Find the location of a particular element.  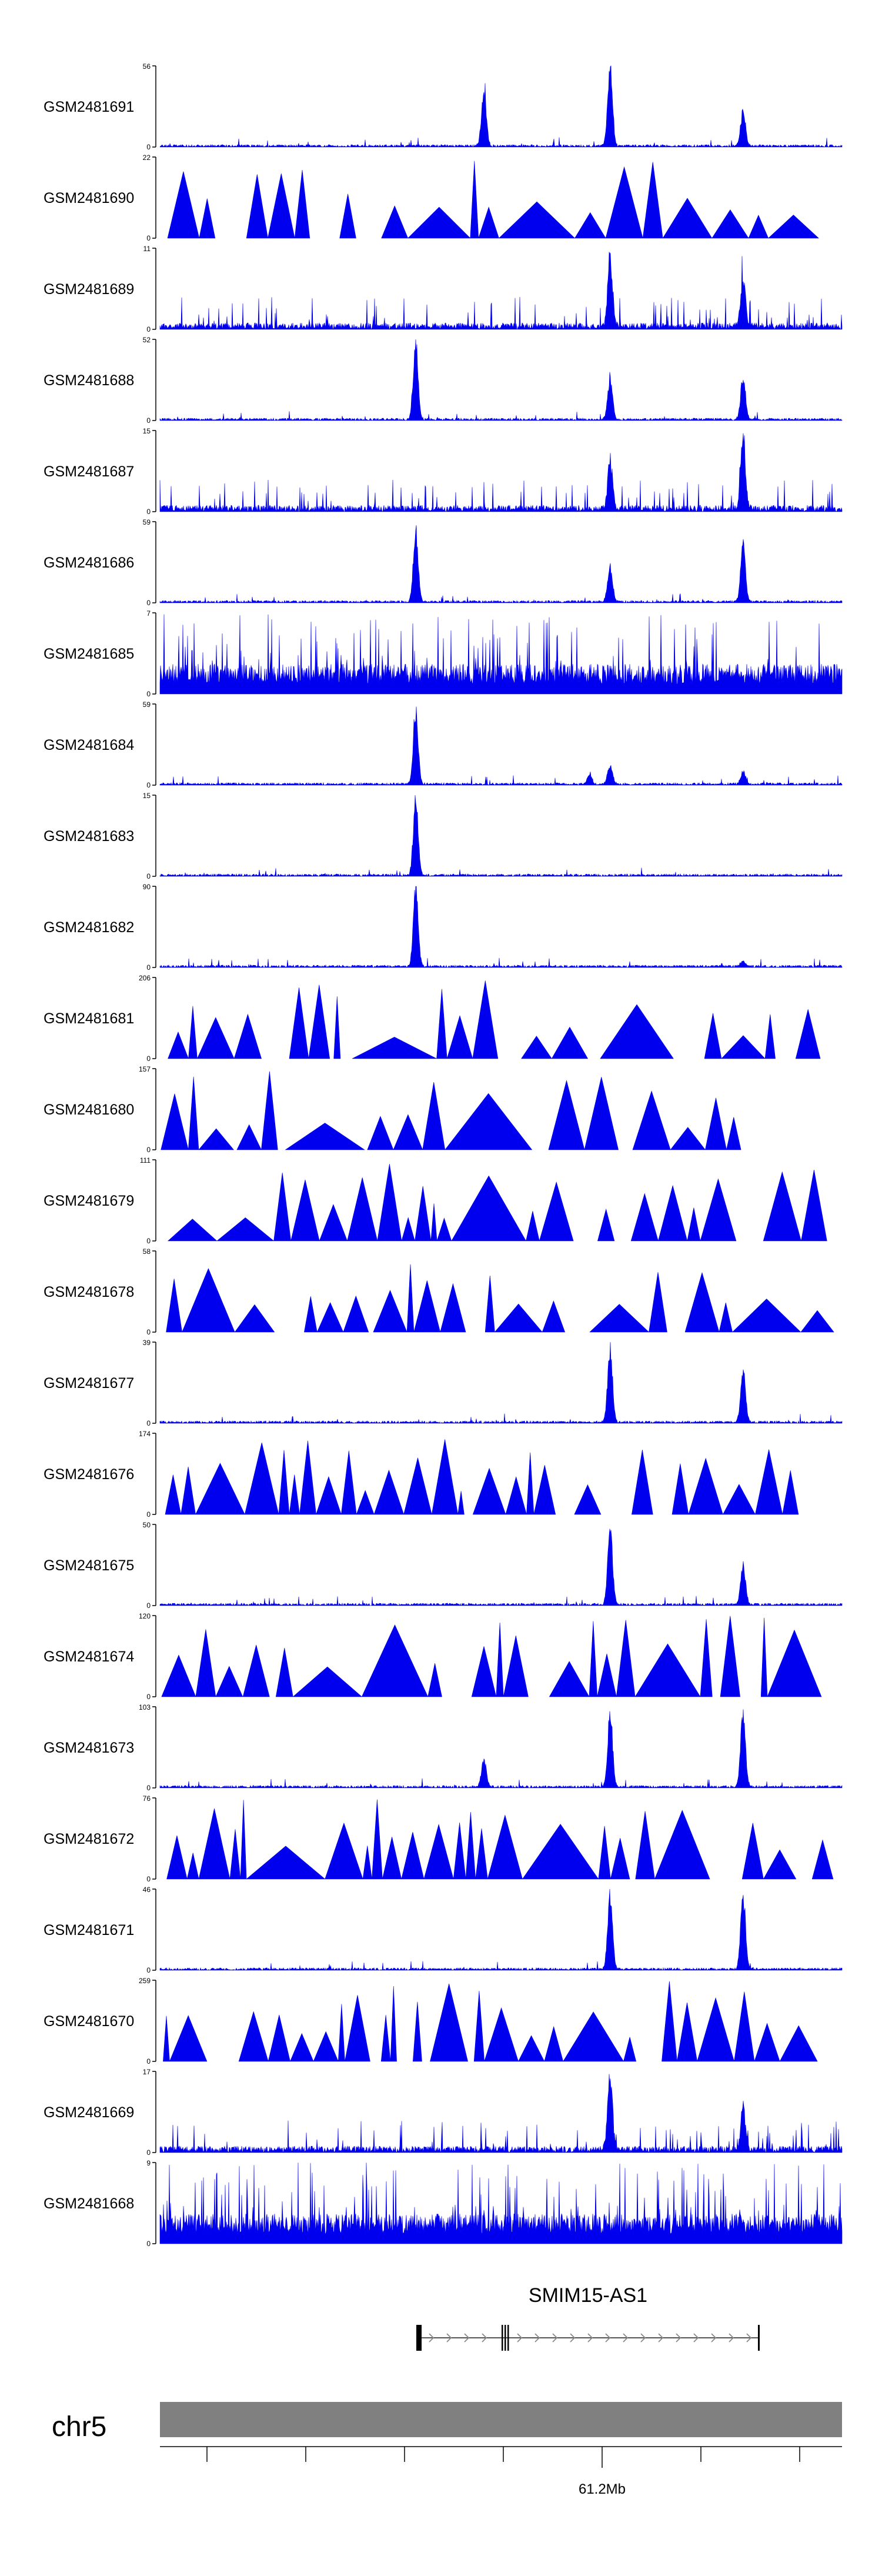

y-tick-label-max: 174 is located at coordinates (145, 1434).